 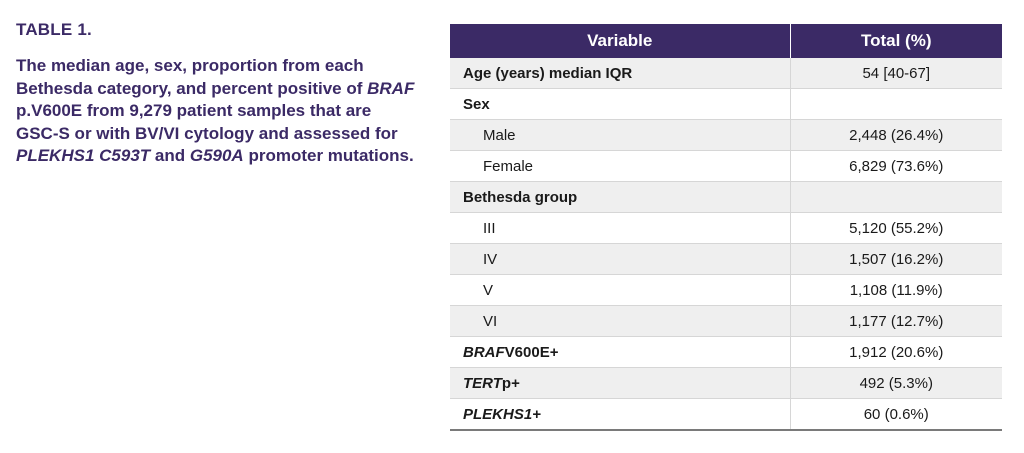 What do you see at coordinates (54, 29) in the screenshot?
I see `table-label: TABLE 1.` at bounding box center [54, 29].